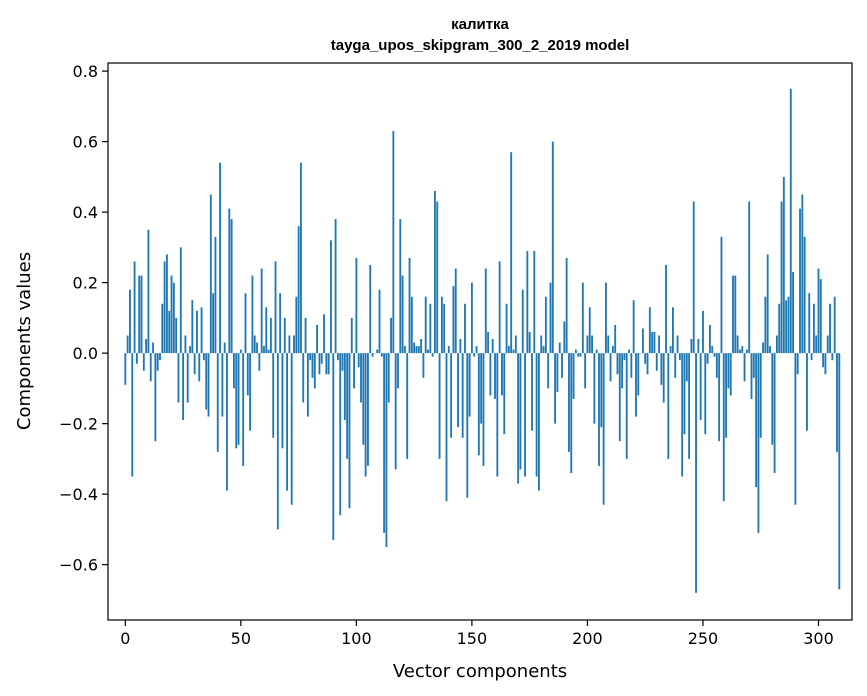 Image resolution: width=867 pixels, height=696 pixels. What do you see at coordinates (85, 142) in the screenshot?
I see `y-tick-label: 0.6` at bounding box center [85, 142].